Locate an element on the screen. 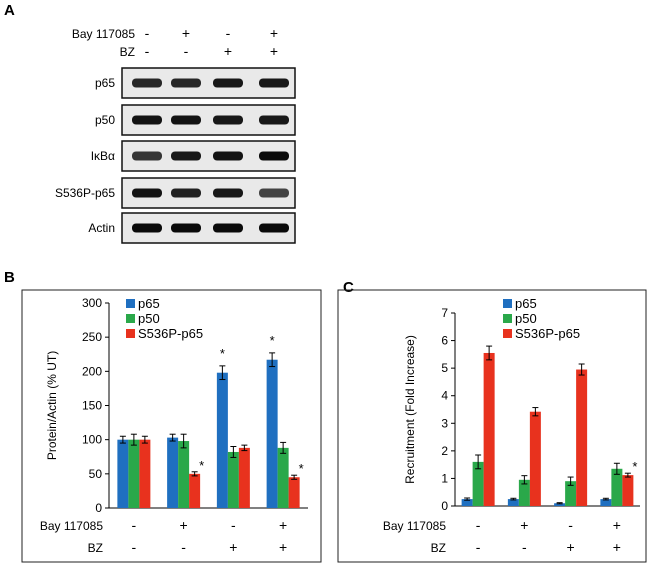 This screenshot has height=571, width=650. blot-band-label: Actin is located at coordinates (101, 228).